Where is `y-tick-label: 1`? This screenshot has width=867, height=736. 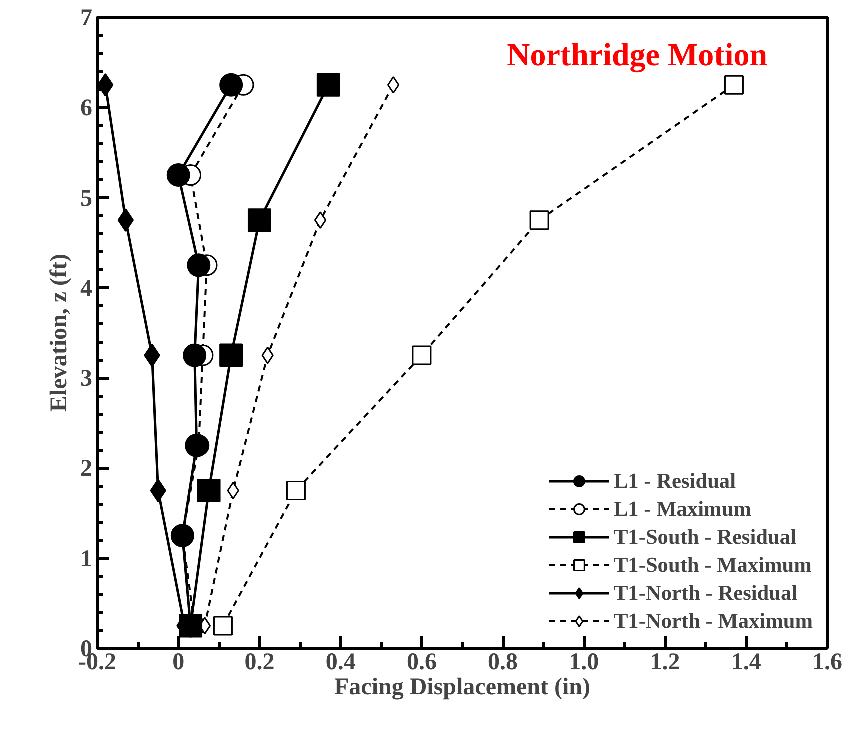 y-tick-label: 1 is located at coordinates (86, 559).